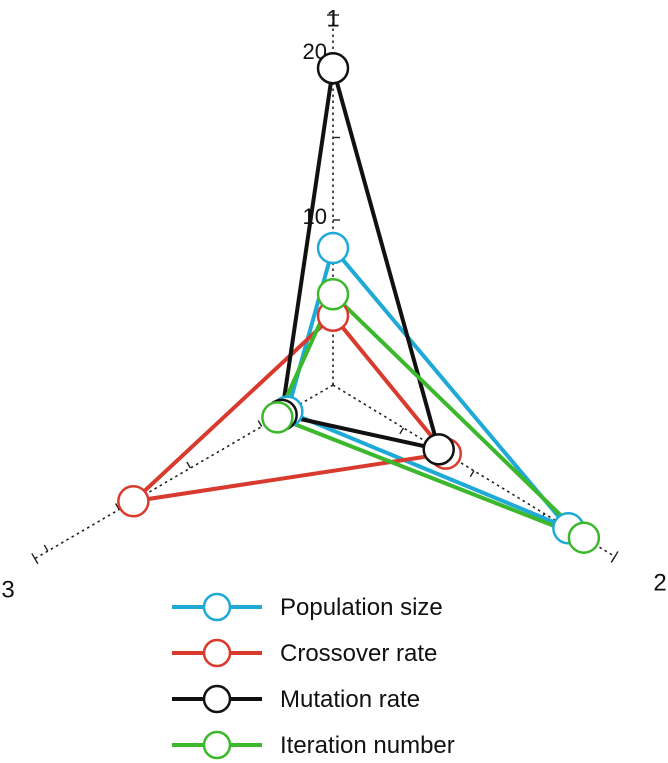 This screenshot has width=668, height=763. I want to click on series-crossover-rate-line, so click(288, 408).